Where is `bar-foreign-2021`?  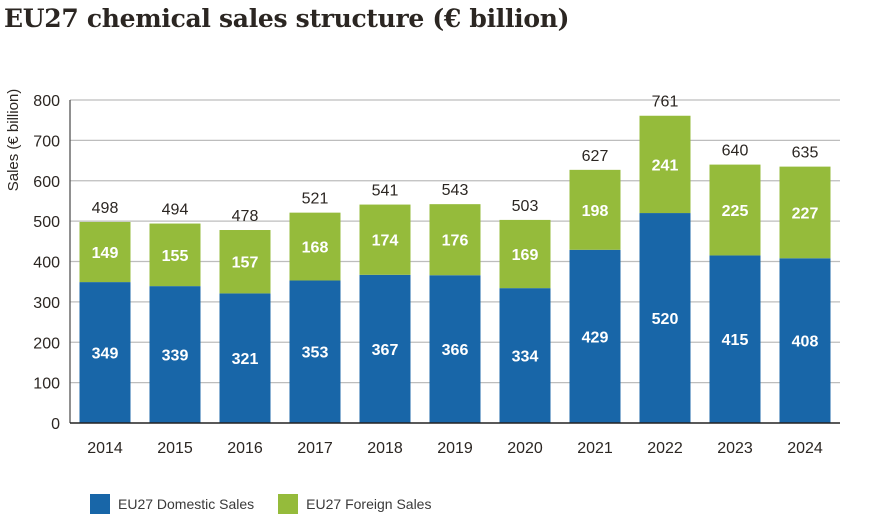
bar-foreign-2021 is located at coordinates (595, 209).